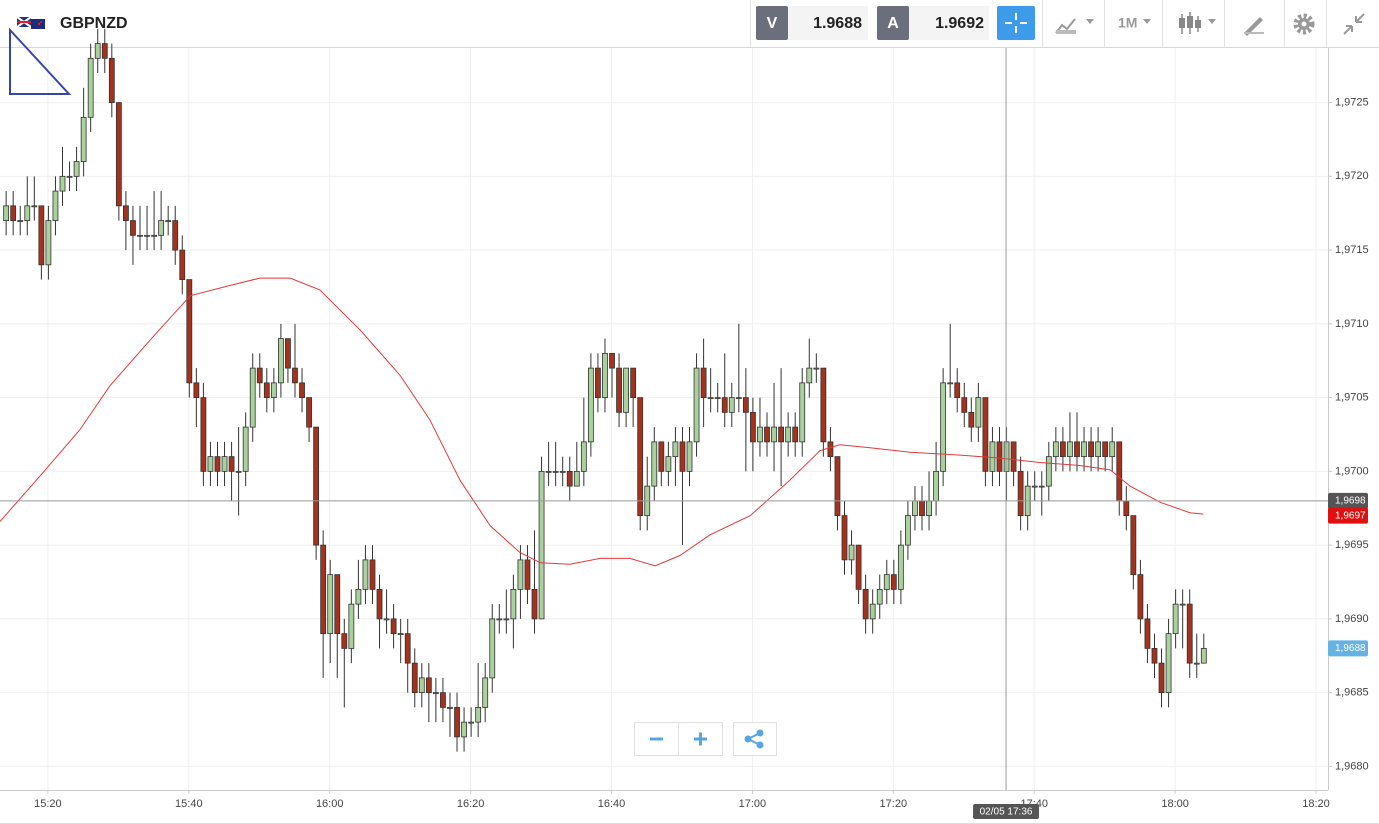  Describe the element at coordinates (1352, 693) in the screenshot. I see `y-tick-label: 1,9685` at that location.